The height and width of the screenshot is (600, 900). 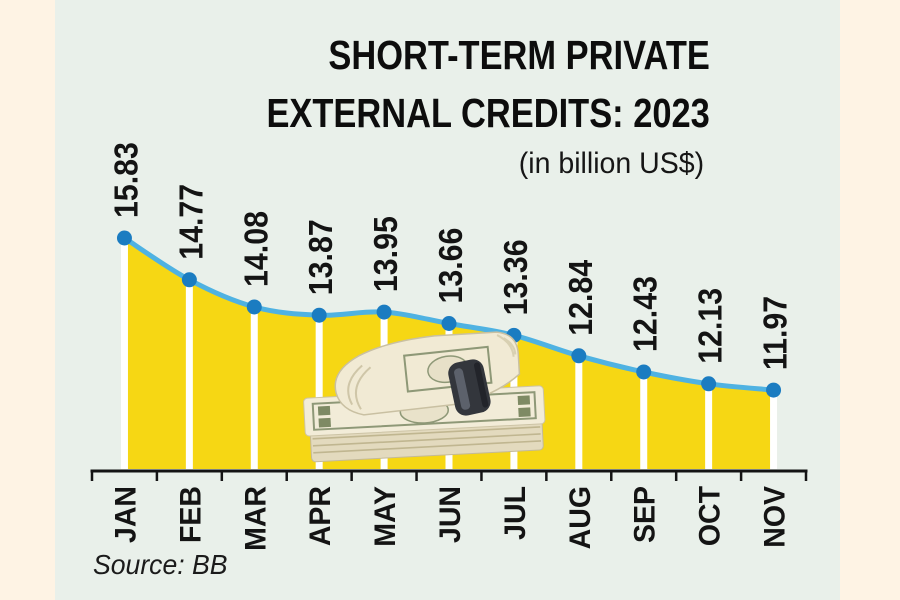 I want to click on value-label: 11.97, so click(x=774, y=333).